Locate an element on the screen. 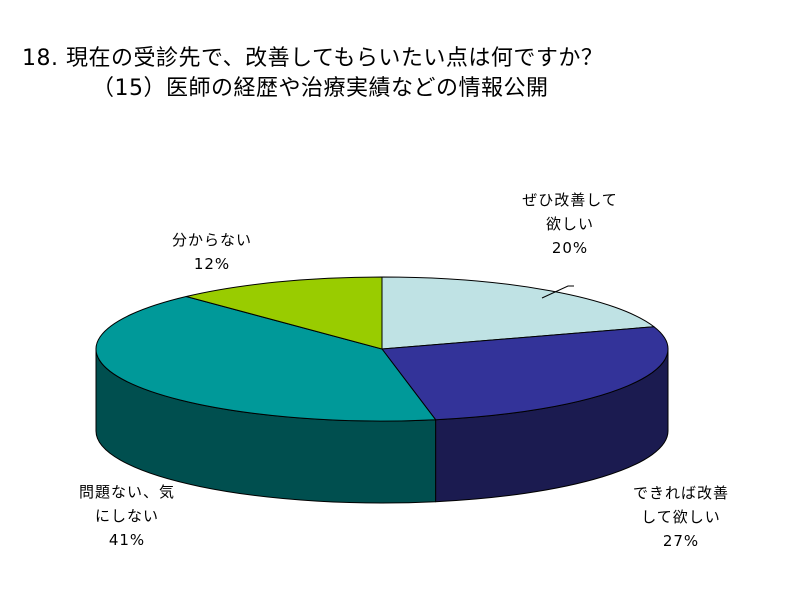 The width and height of the screenshot is (800, 600). chart-title-line2: （15）医師の経歴や治療実績などの情報公開 is located at coordinates (320, 88).